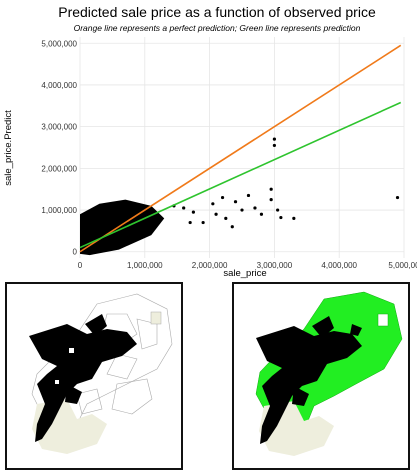 The image size is (417, 474). I want to click on x-tick-label: 5,000,00, so click(402, 265).